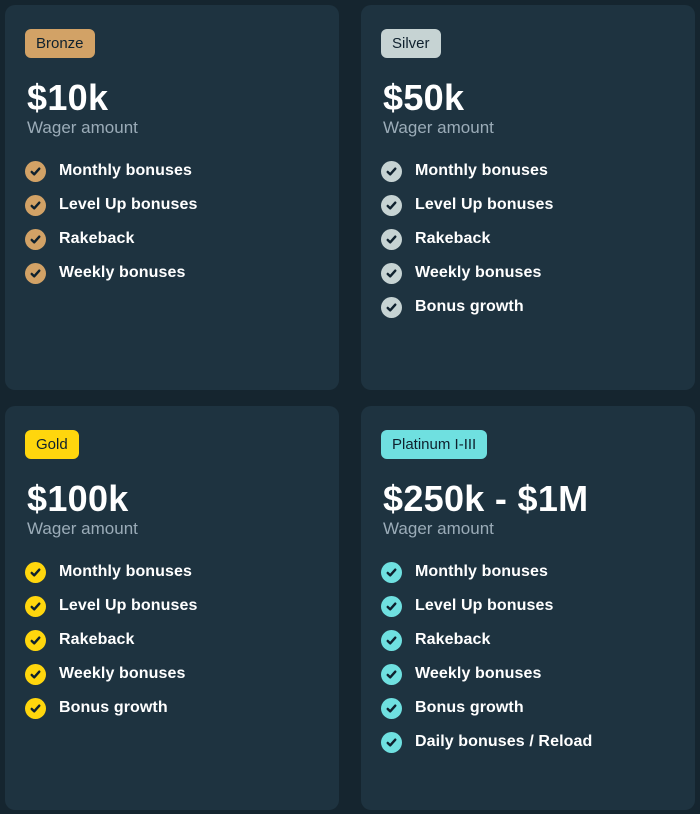 Image resolution: width=700 pixels, height=814 pixels. I want to click on tier-badge: Gold, so click(52, 444).